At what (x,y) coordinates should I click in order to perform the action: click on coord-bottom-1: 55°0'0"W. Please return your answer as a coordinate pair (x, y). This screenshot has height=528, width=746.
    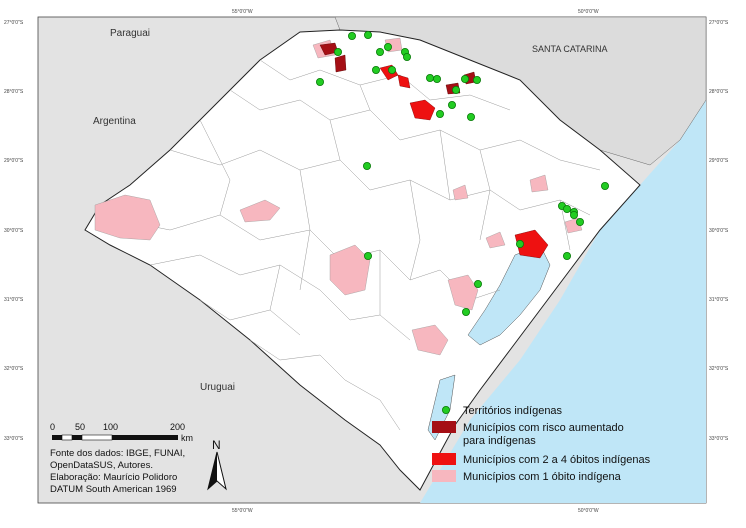
    Looking at the image, I should click on (242, 511).